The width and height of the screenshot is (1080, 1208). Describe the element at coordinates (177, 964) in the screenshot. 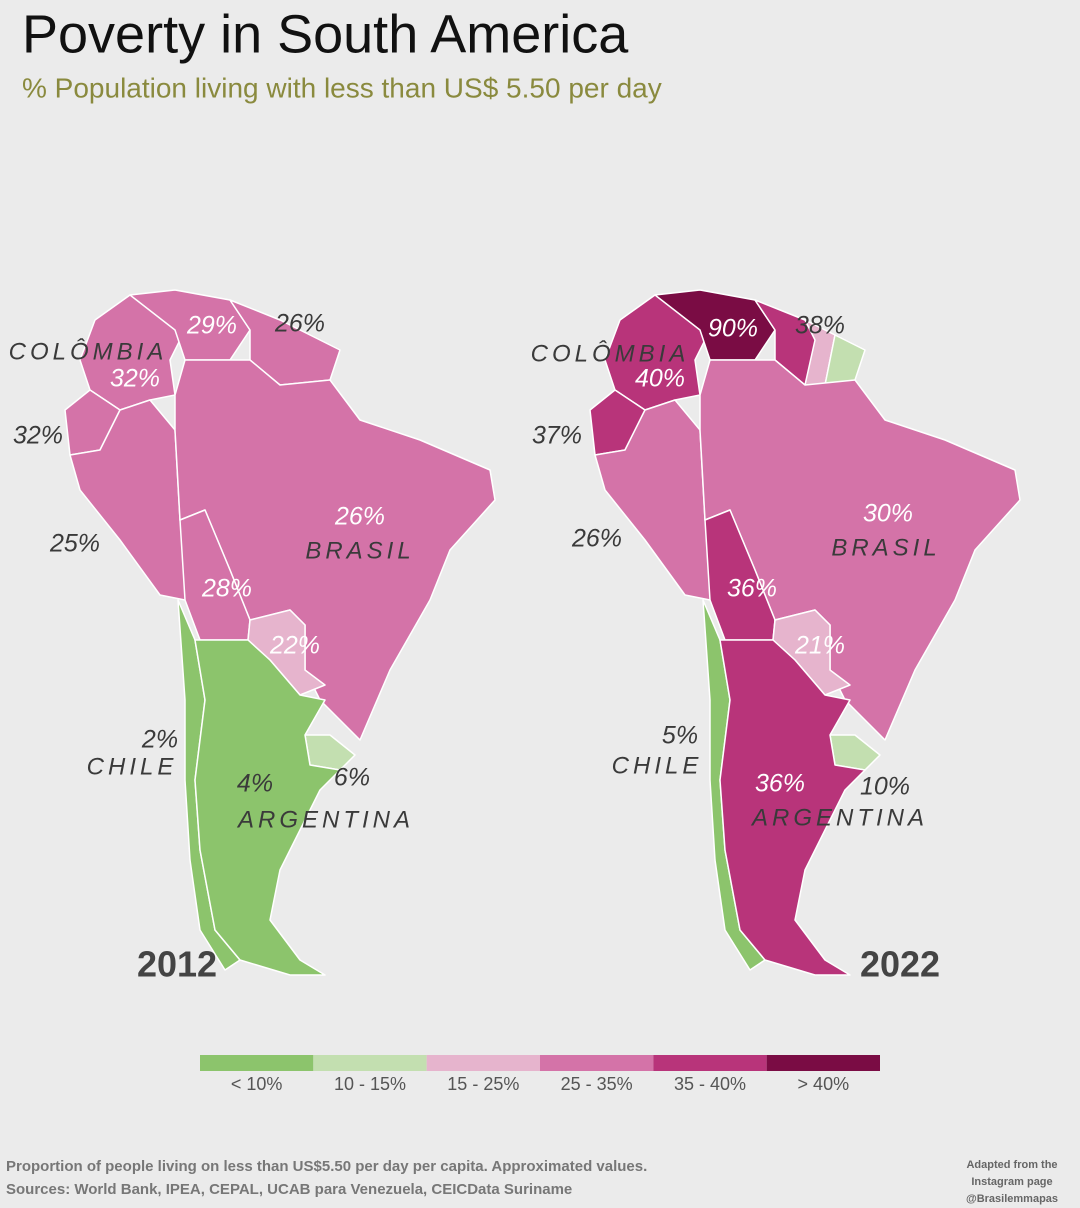

I see `map-year: 2012` at that location.